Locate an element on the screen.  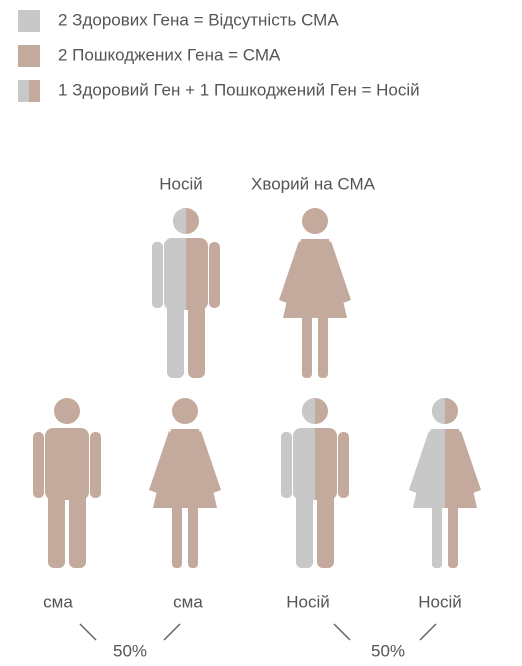
legend-label: 2 Пошкоджених Гена = СМА is located at coordinates (169, 54).